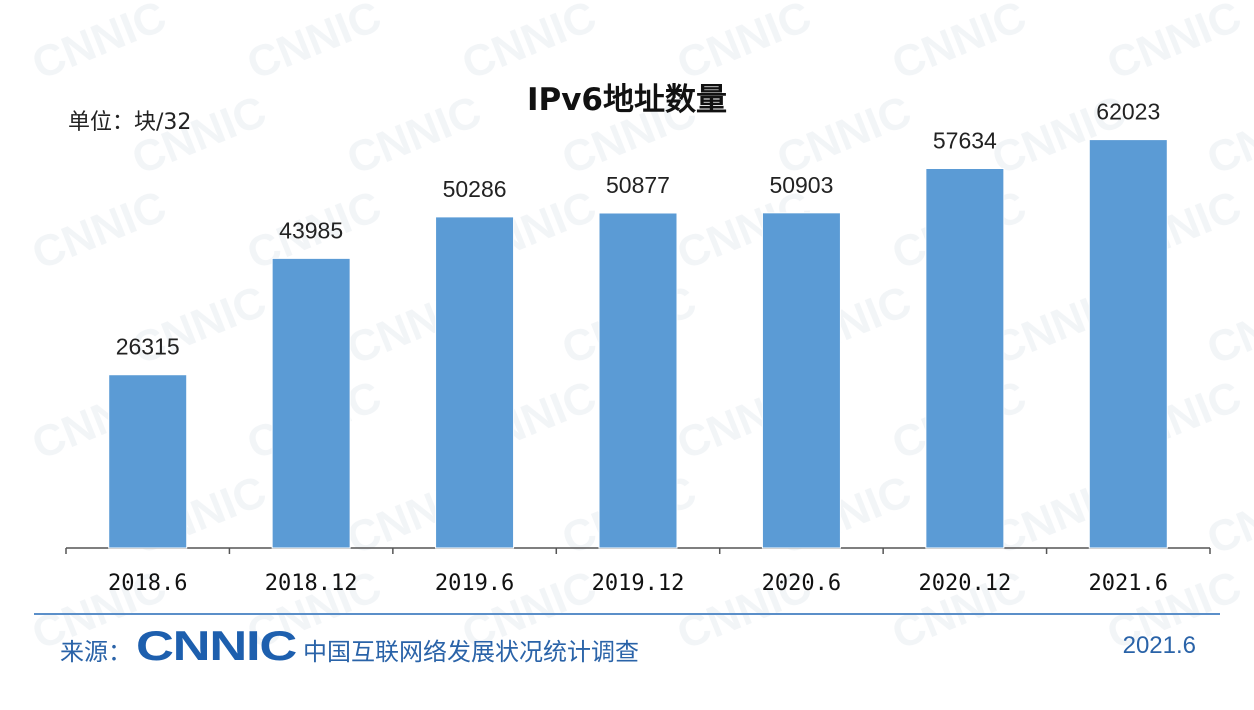  I want to click on footer-divider, so click(627, 614).